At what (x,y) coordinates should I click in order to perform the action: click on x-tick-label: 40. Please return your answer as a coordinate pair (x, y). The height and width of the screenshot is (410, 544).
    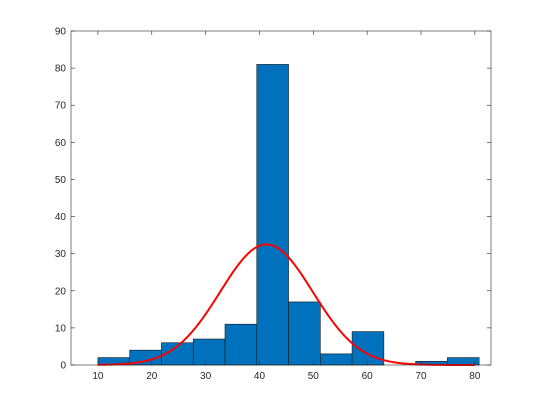
    Looking at the image, I should click on (260, 376).